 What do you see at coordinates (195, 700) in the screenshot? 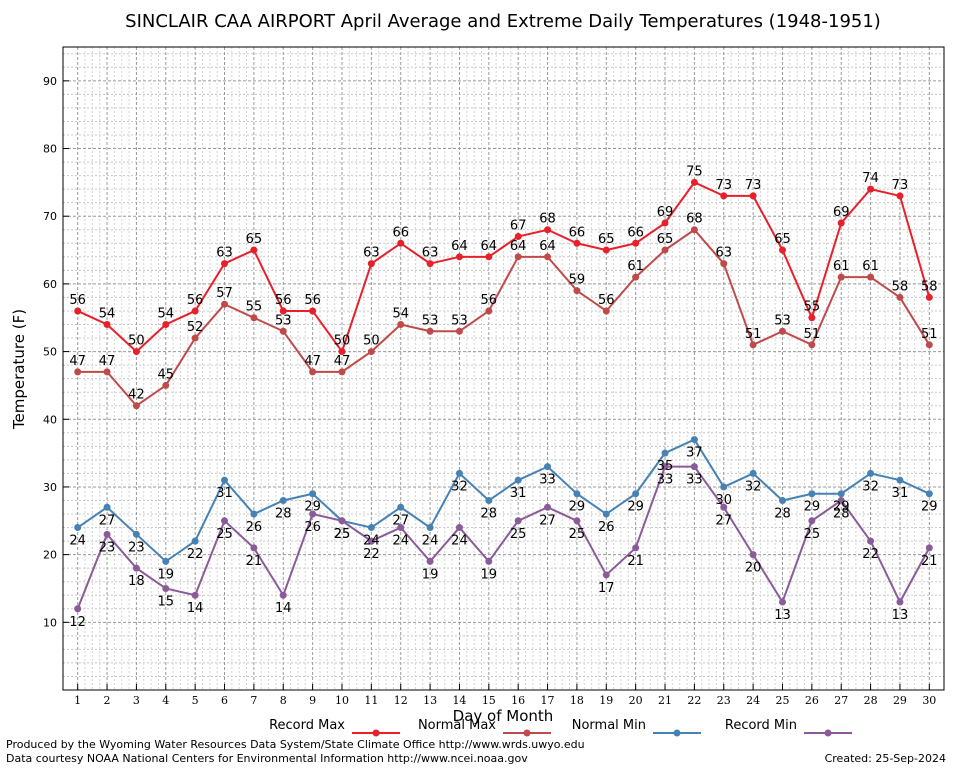
I see `x-tick-label: 5` at bounding box center [195, 700].